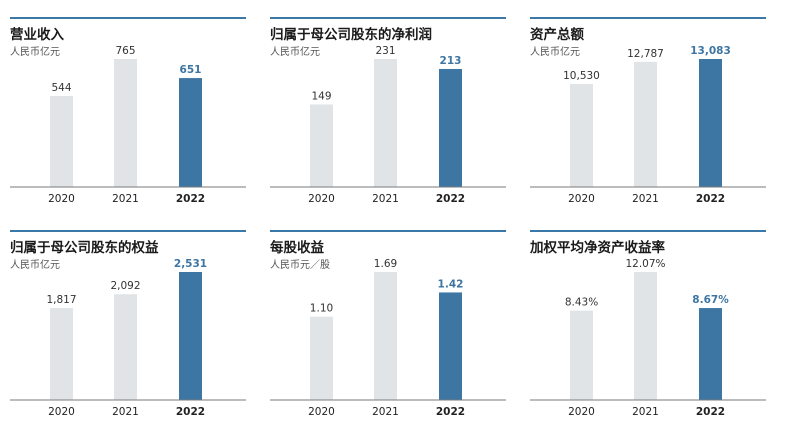 The image size is (800, 430). Describe the element at coordinates (351, 35) in the screenshot. I see `chart-title: 归属于母公司股东的净利润` at that location.